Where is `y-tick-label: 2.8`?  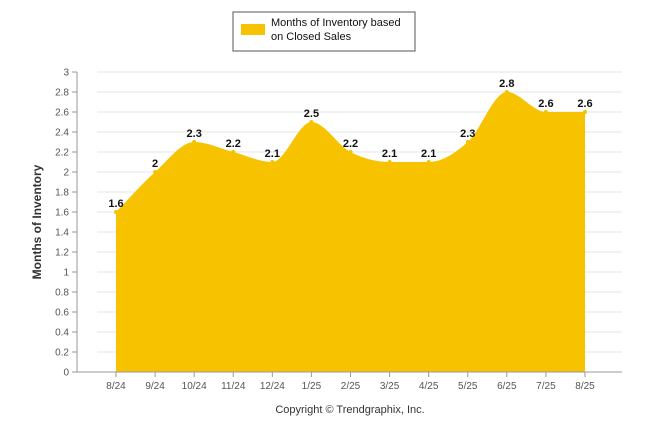 y-tick-label: 2.8 is located at coordinates (62, 93).